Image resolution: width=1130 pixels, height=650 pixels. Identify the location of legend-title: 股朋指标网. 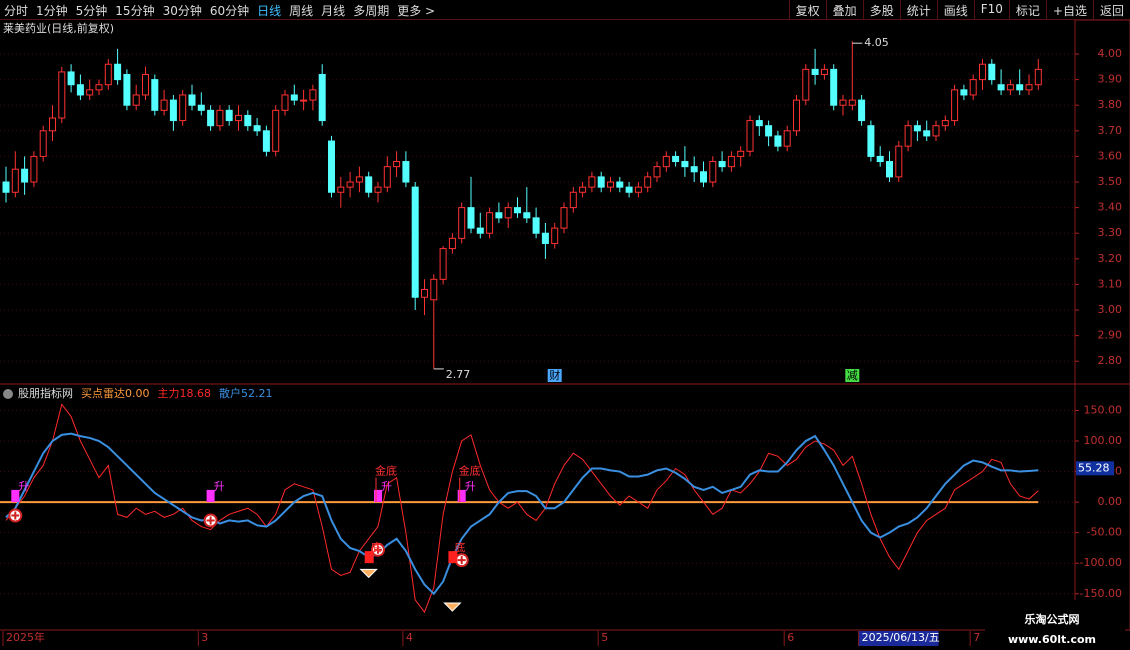
(45, 393).